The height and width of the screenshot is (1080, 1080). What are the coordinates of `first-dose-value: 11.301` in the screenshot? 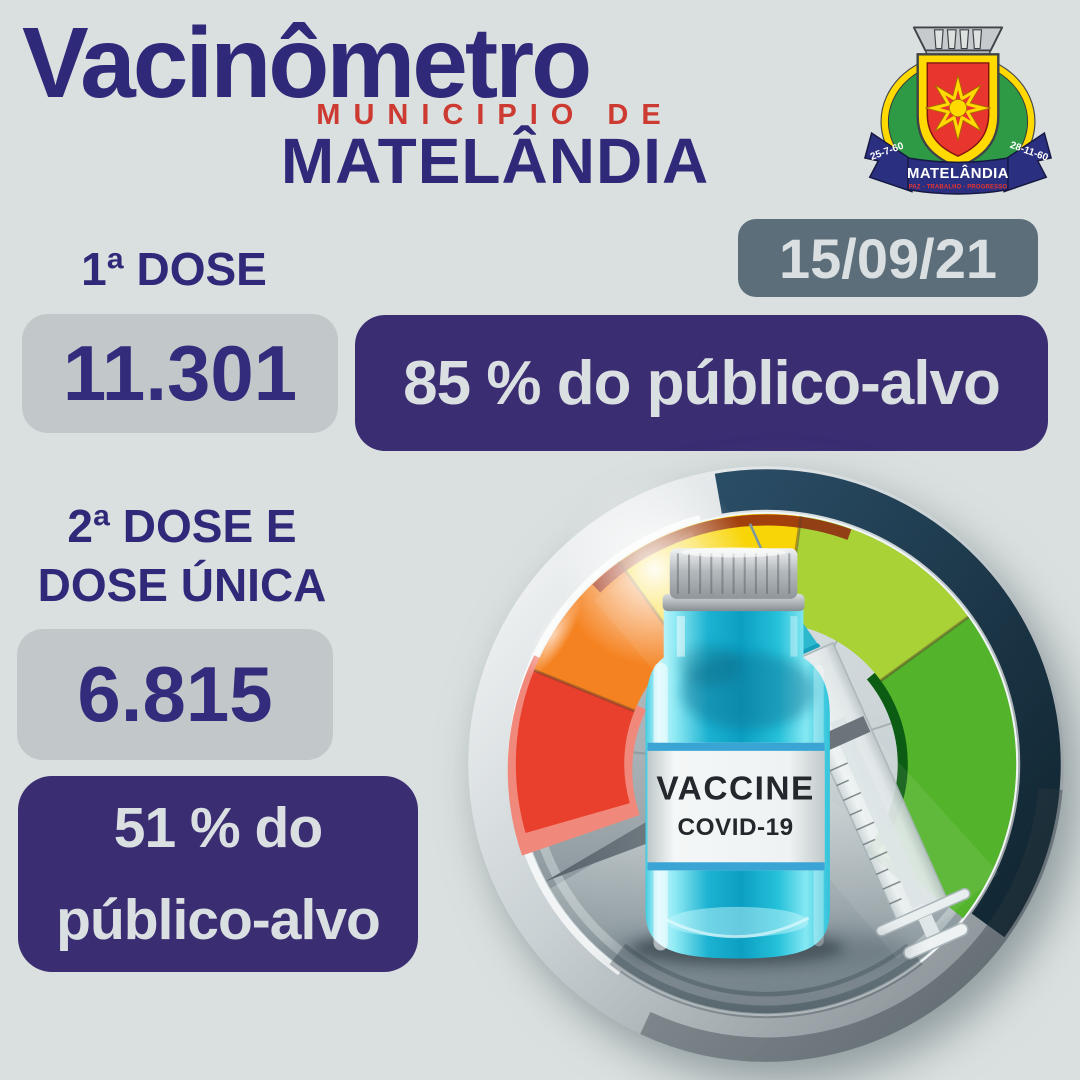 It's located at (180, 373).